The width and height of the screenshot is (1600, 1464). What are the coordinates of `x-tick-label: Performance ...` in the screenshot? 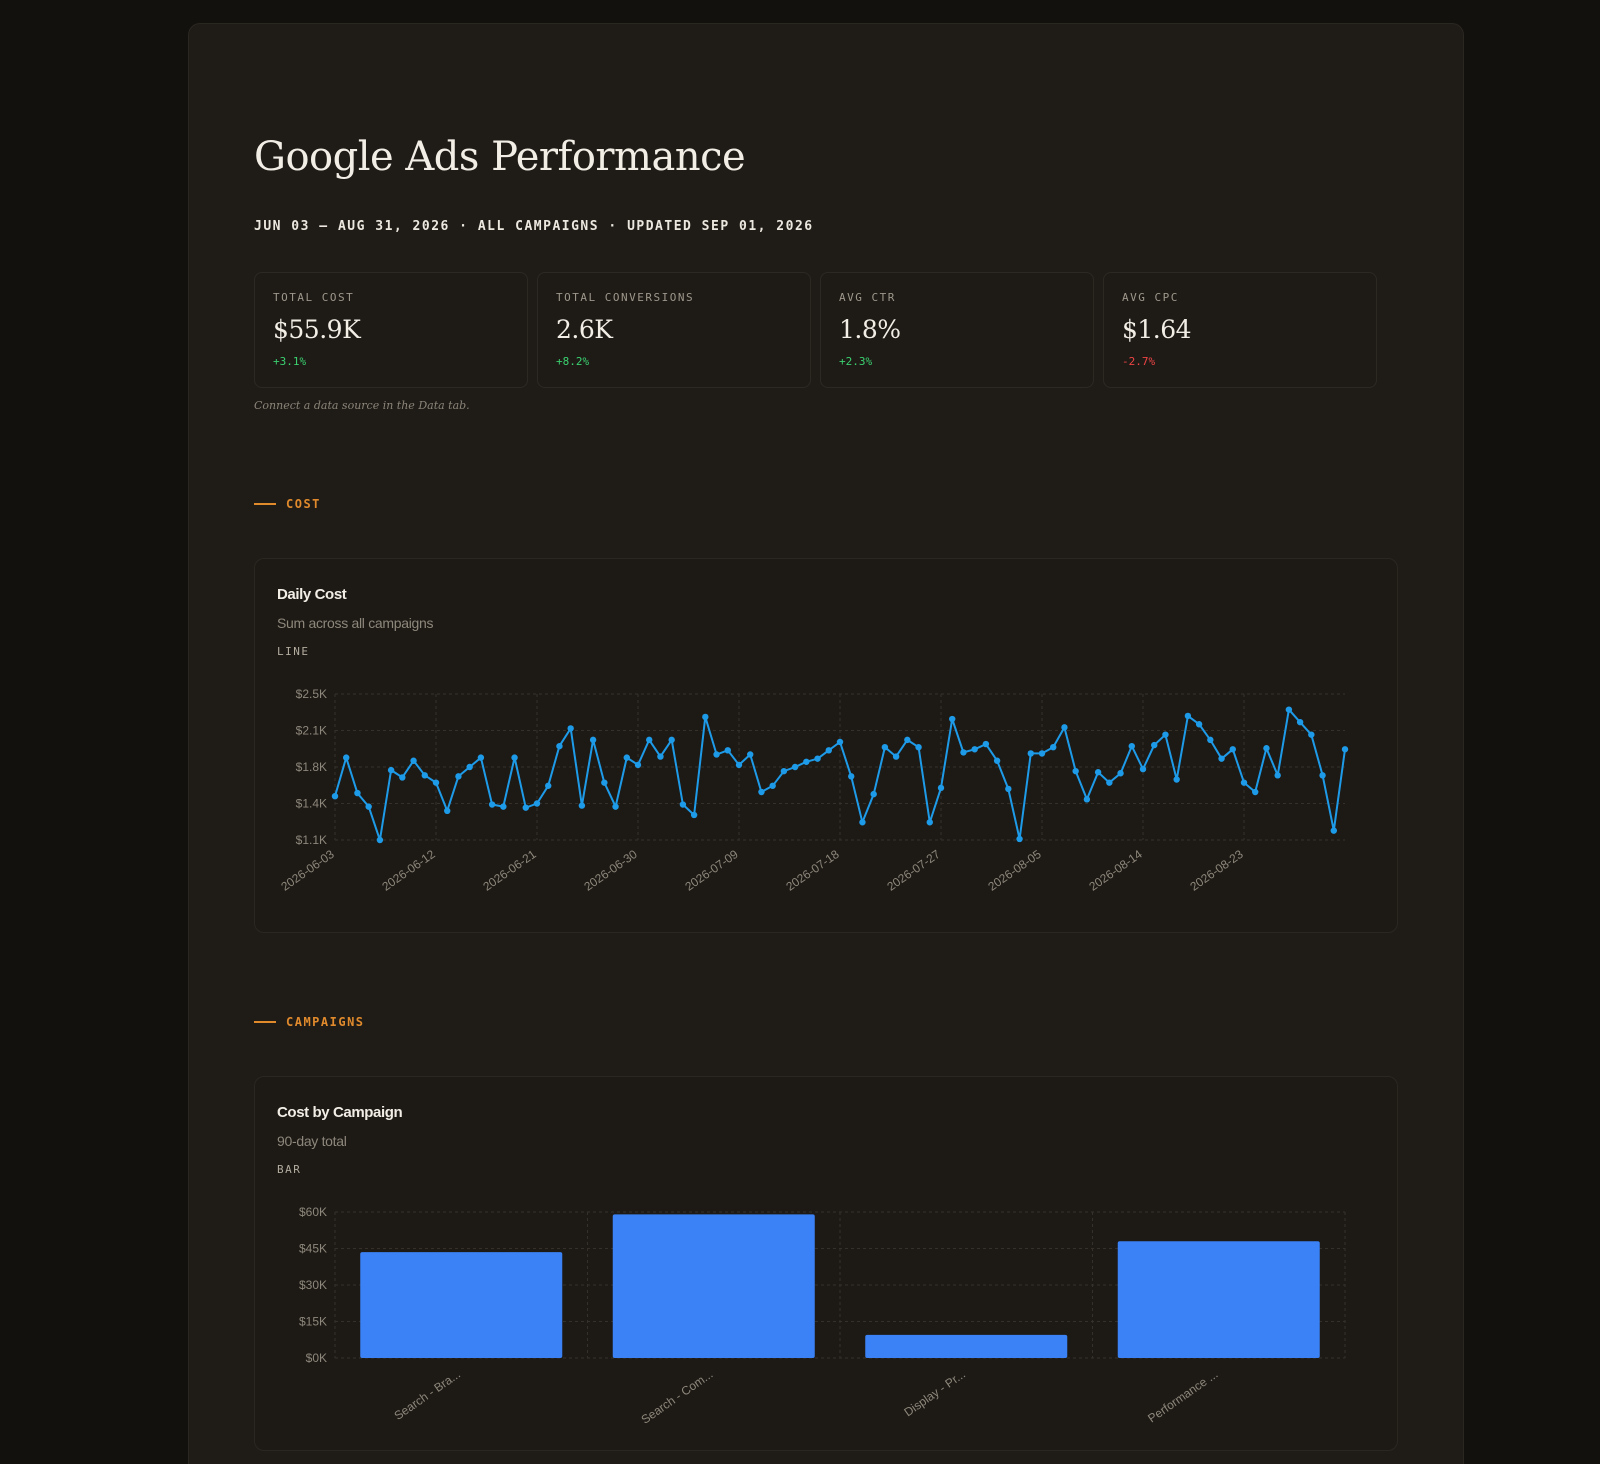 It's located at (1182, 1396).